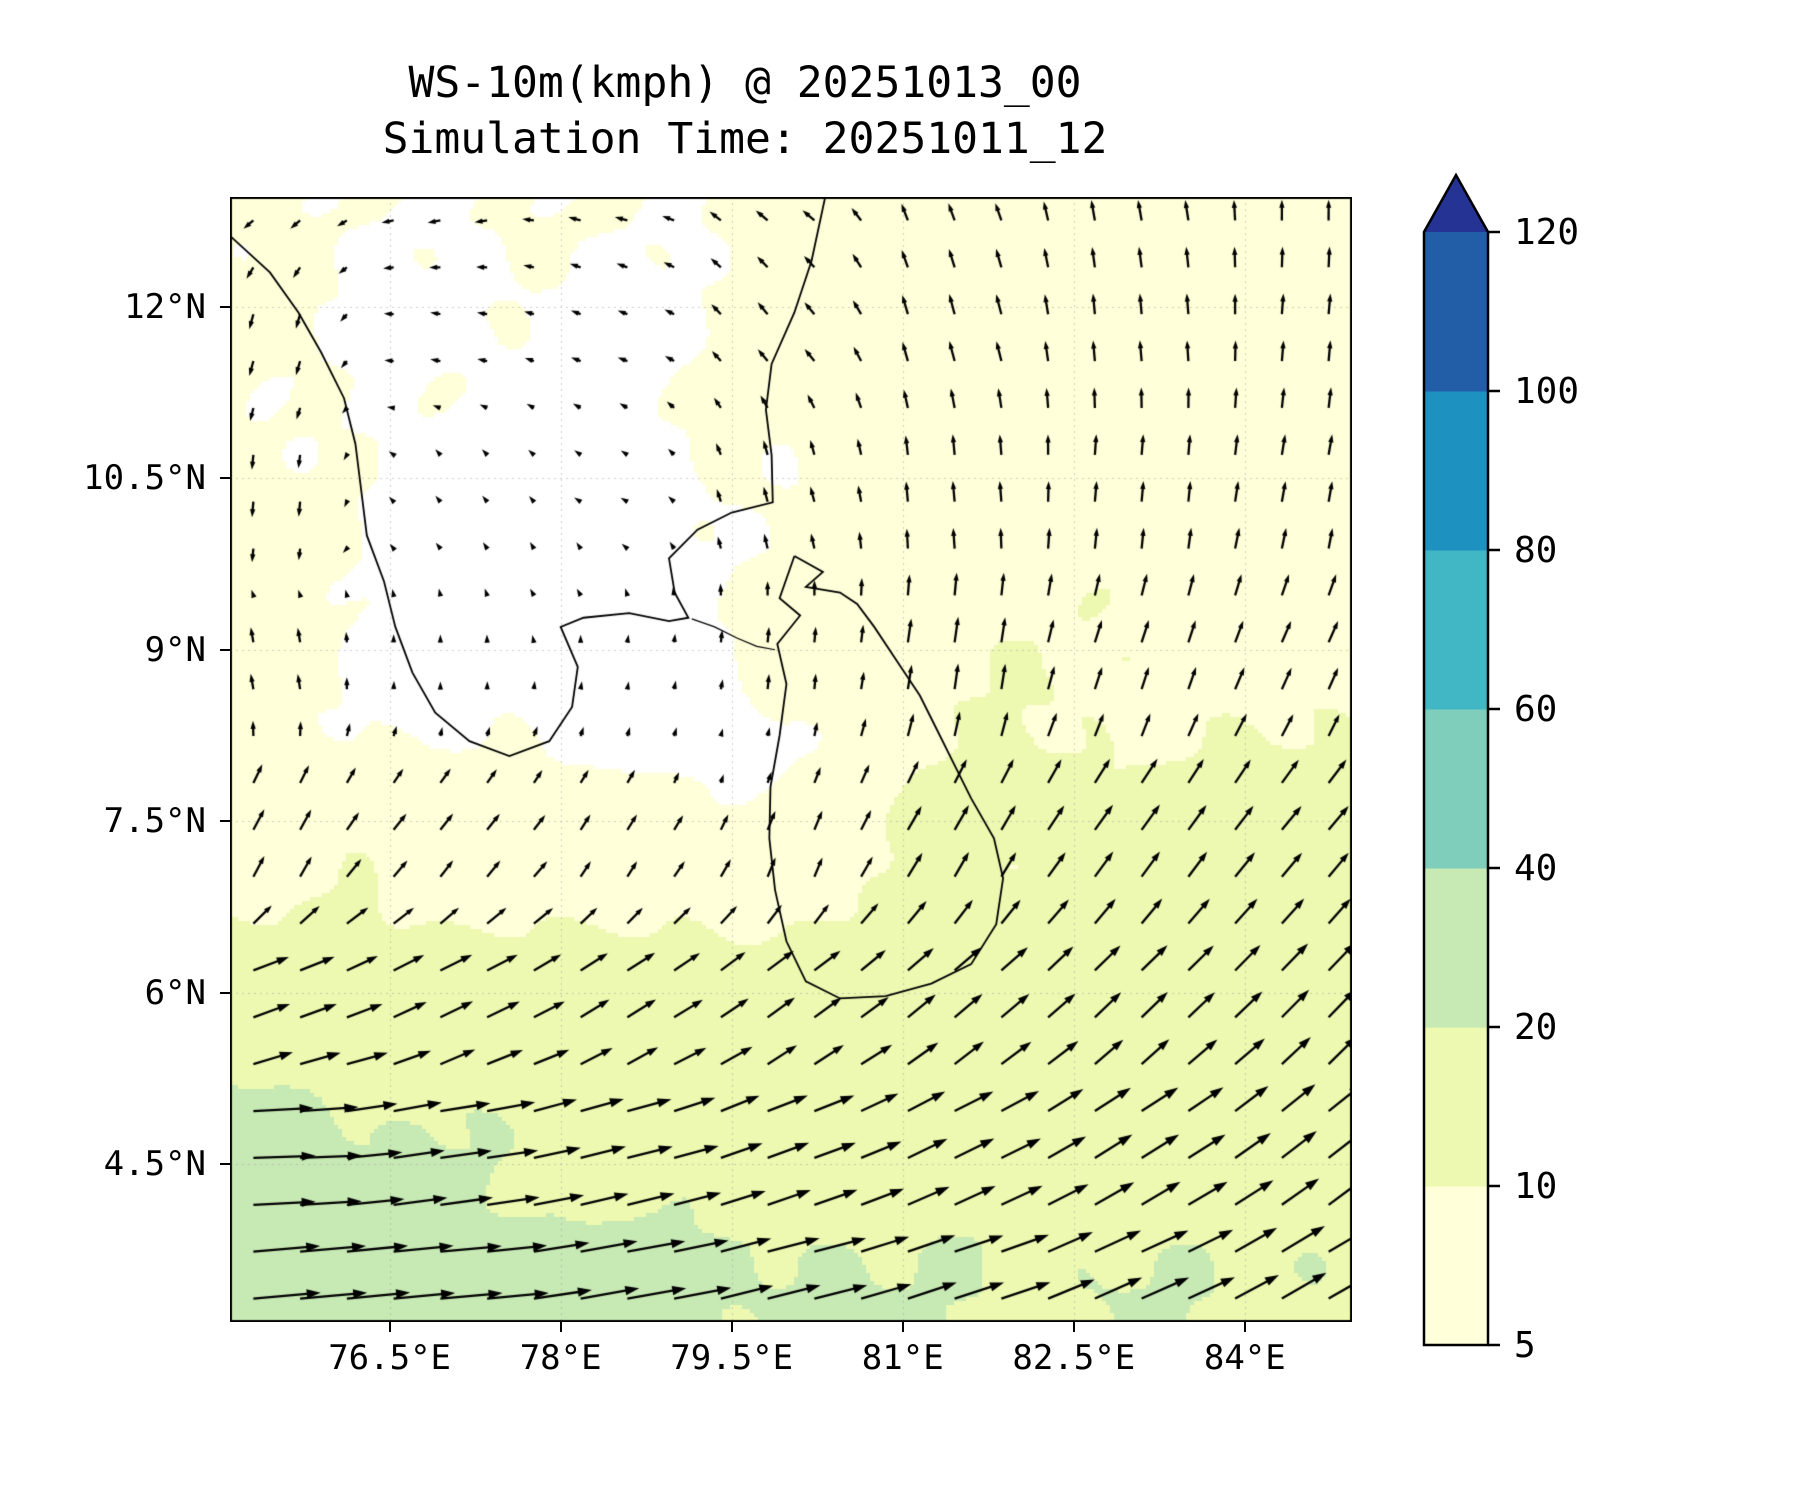  What do you see at coordinates (560, 1358) in the screenshot?
I see `x-axis-tick-label: 78°E` at bounding box center [560, 1358].